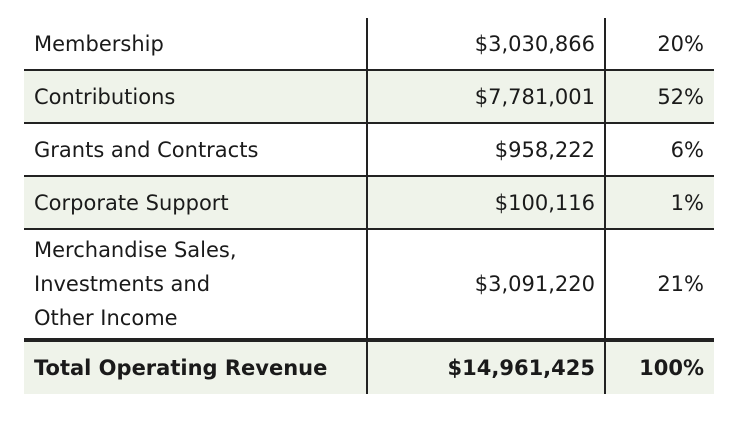  I want to click on row-percent: 52%, so click(659, 97).